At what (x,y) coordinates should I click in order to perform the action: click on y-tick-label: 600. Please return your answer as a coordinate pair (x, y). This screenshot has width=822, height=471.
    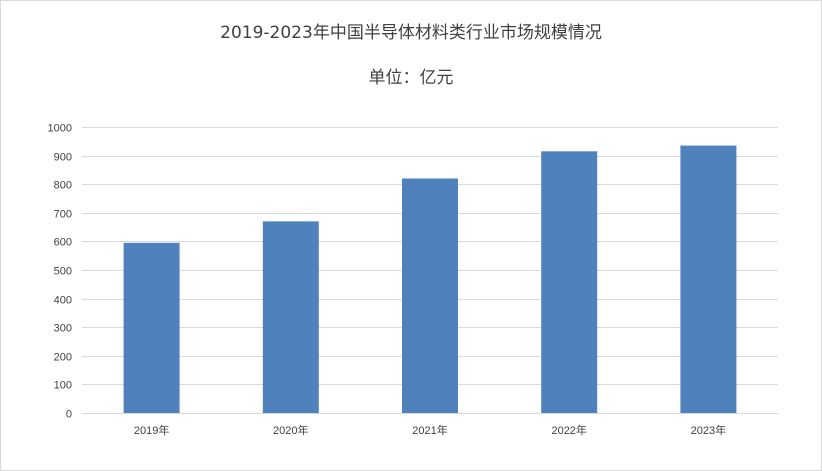
    Looking at the image, I should click on (63, 243).